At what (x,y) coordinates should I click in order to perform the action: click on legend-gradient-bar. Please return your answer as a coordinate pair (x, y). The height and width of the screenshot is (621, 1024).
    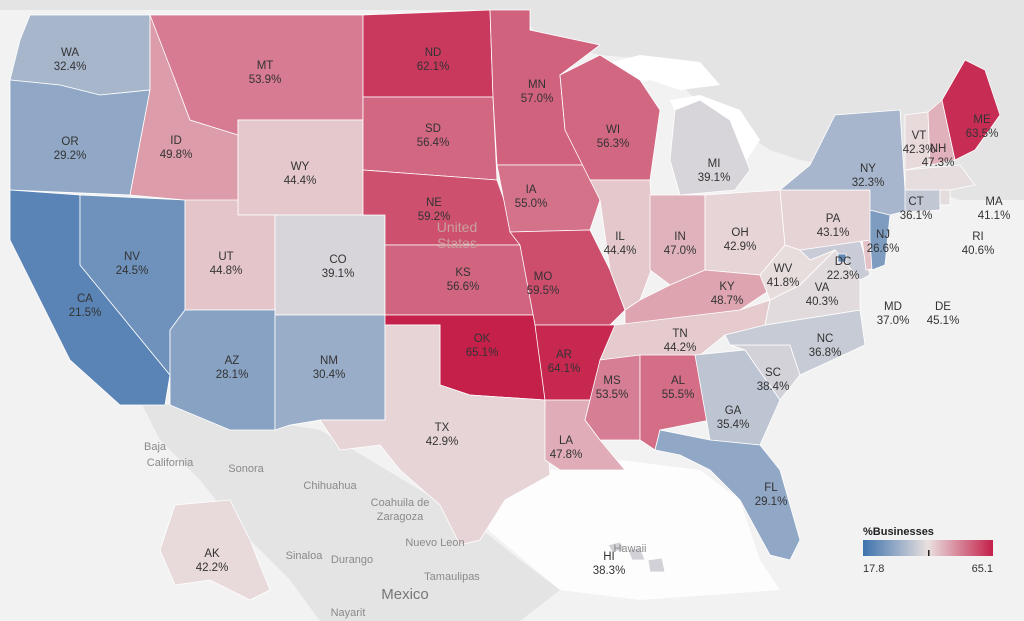
    Looking at the image, I should click on (928, 548).